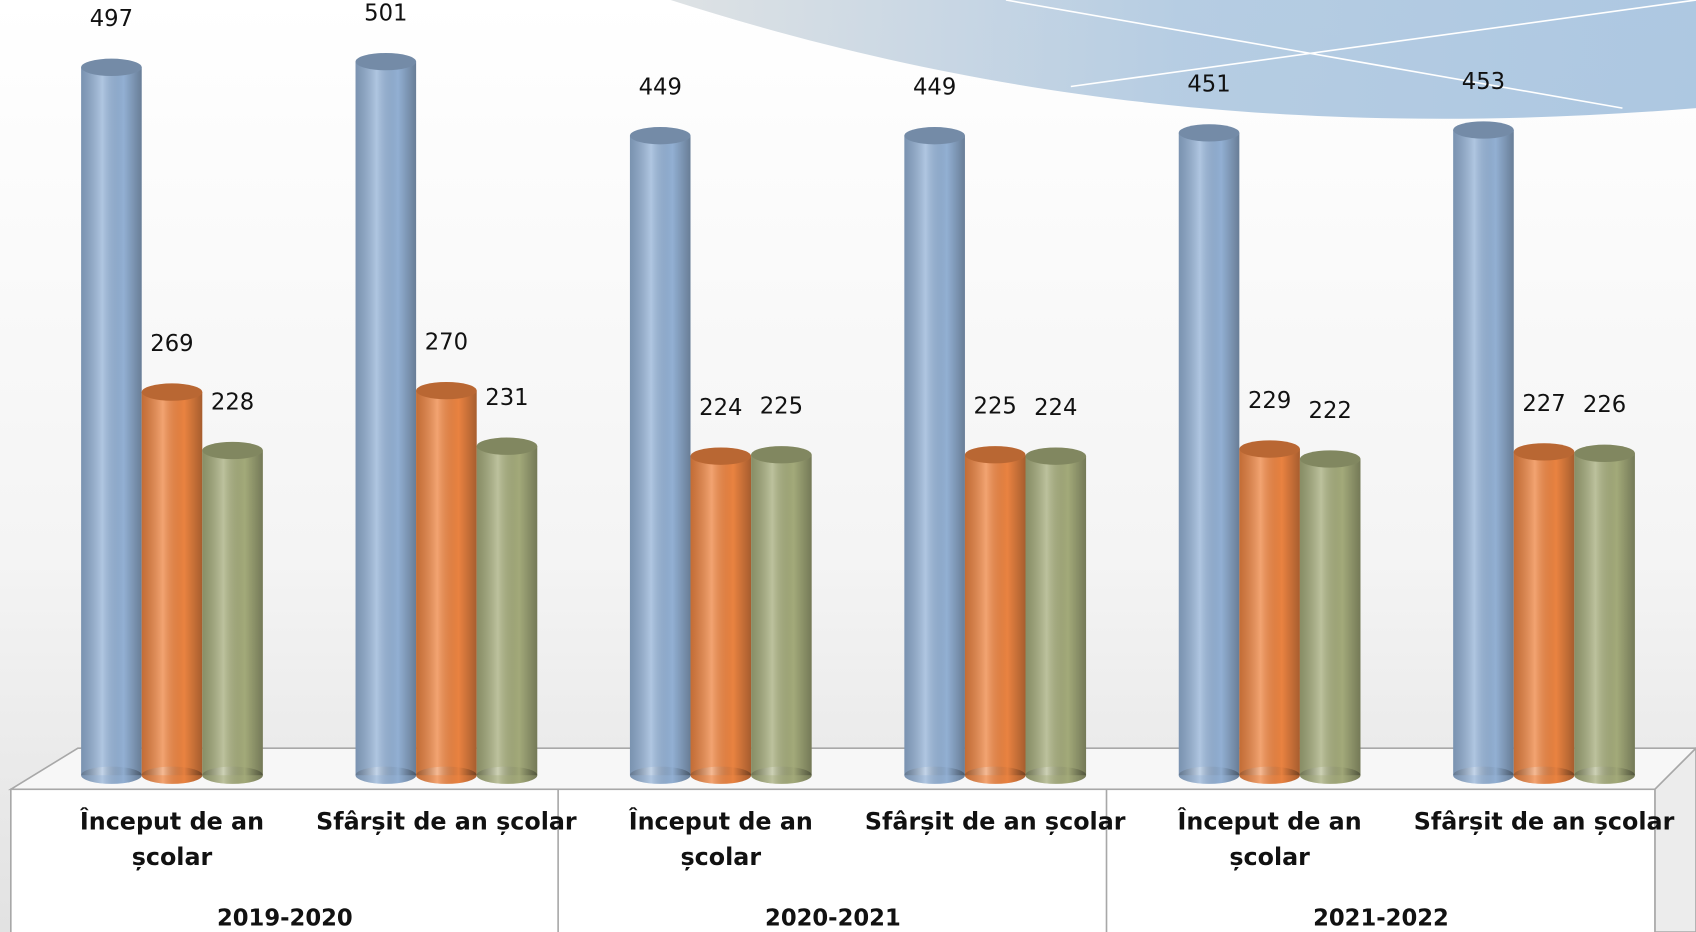  What do you see at coordinates (1208, 85) in the screenshot?
I see `value-label: 451` at bounding box center [1208, 85].